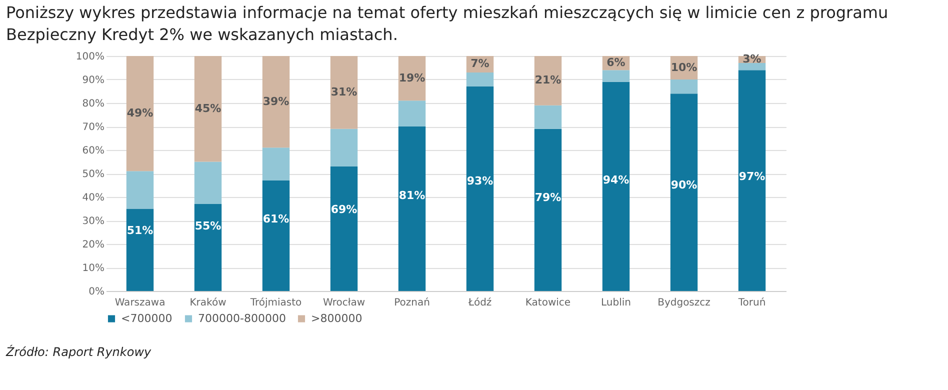 The width and height of the screenshot is (948, 390). I want to click on text: Źródło: Raport Rynkowy, so click(79, 352).